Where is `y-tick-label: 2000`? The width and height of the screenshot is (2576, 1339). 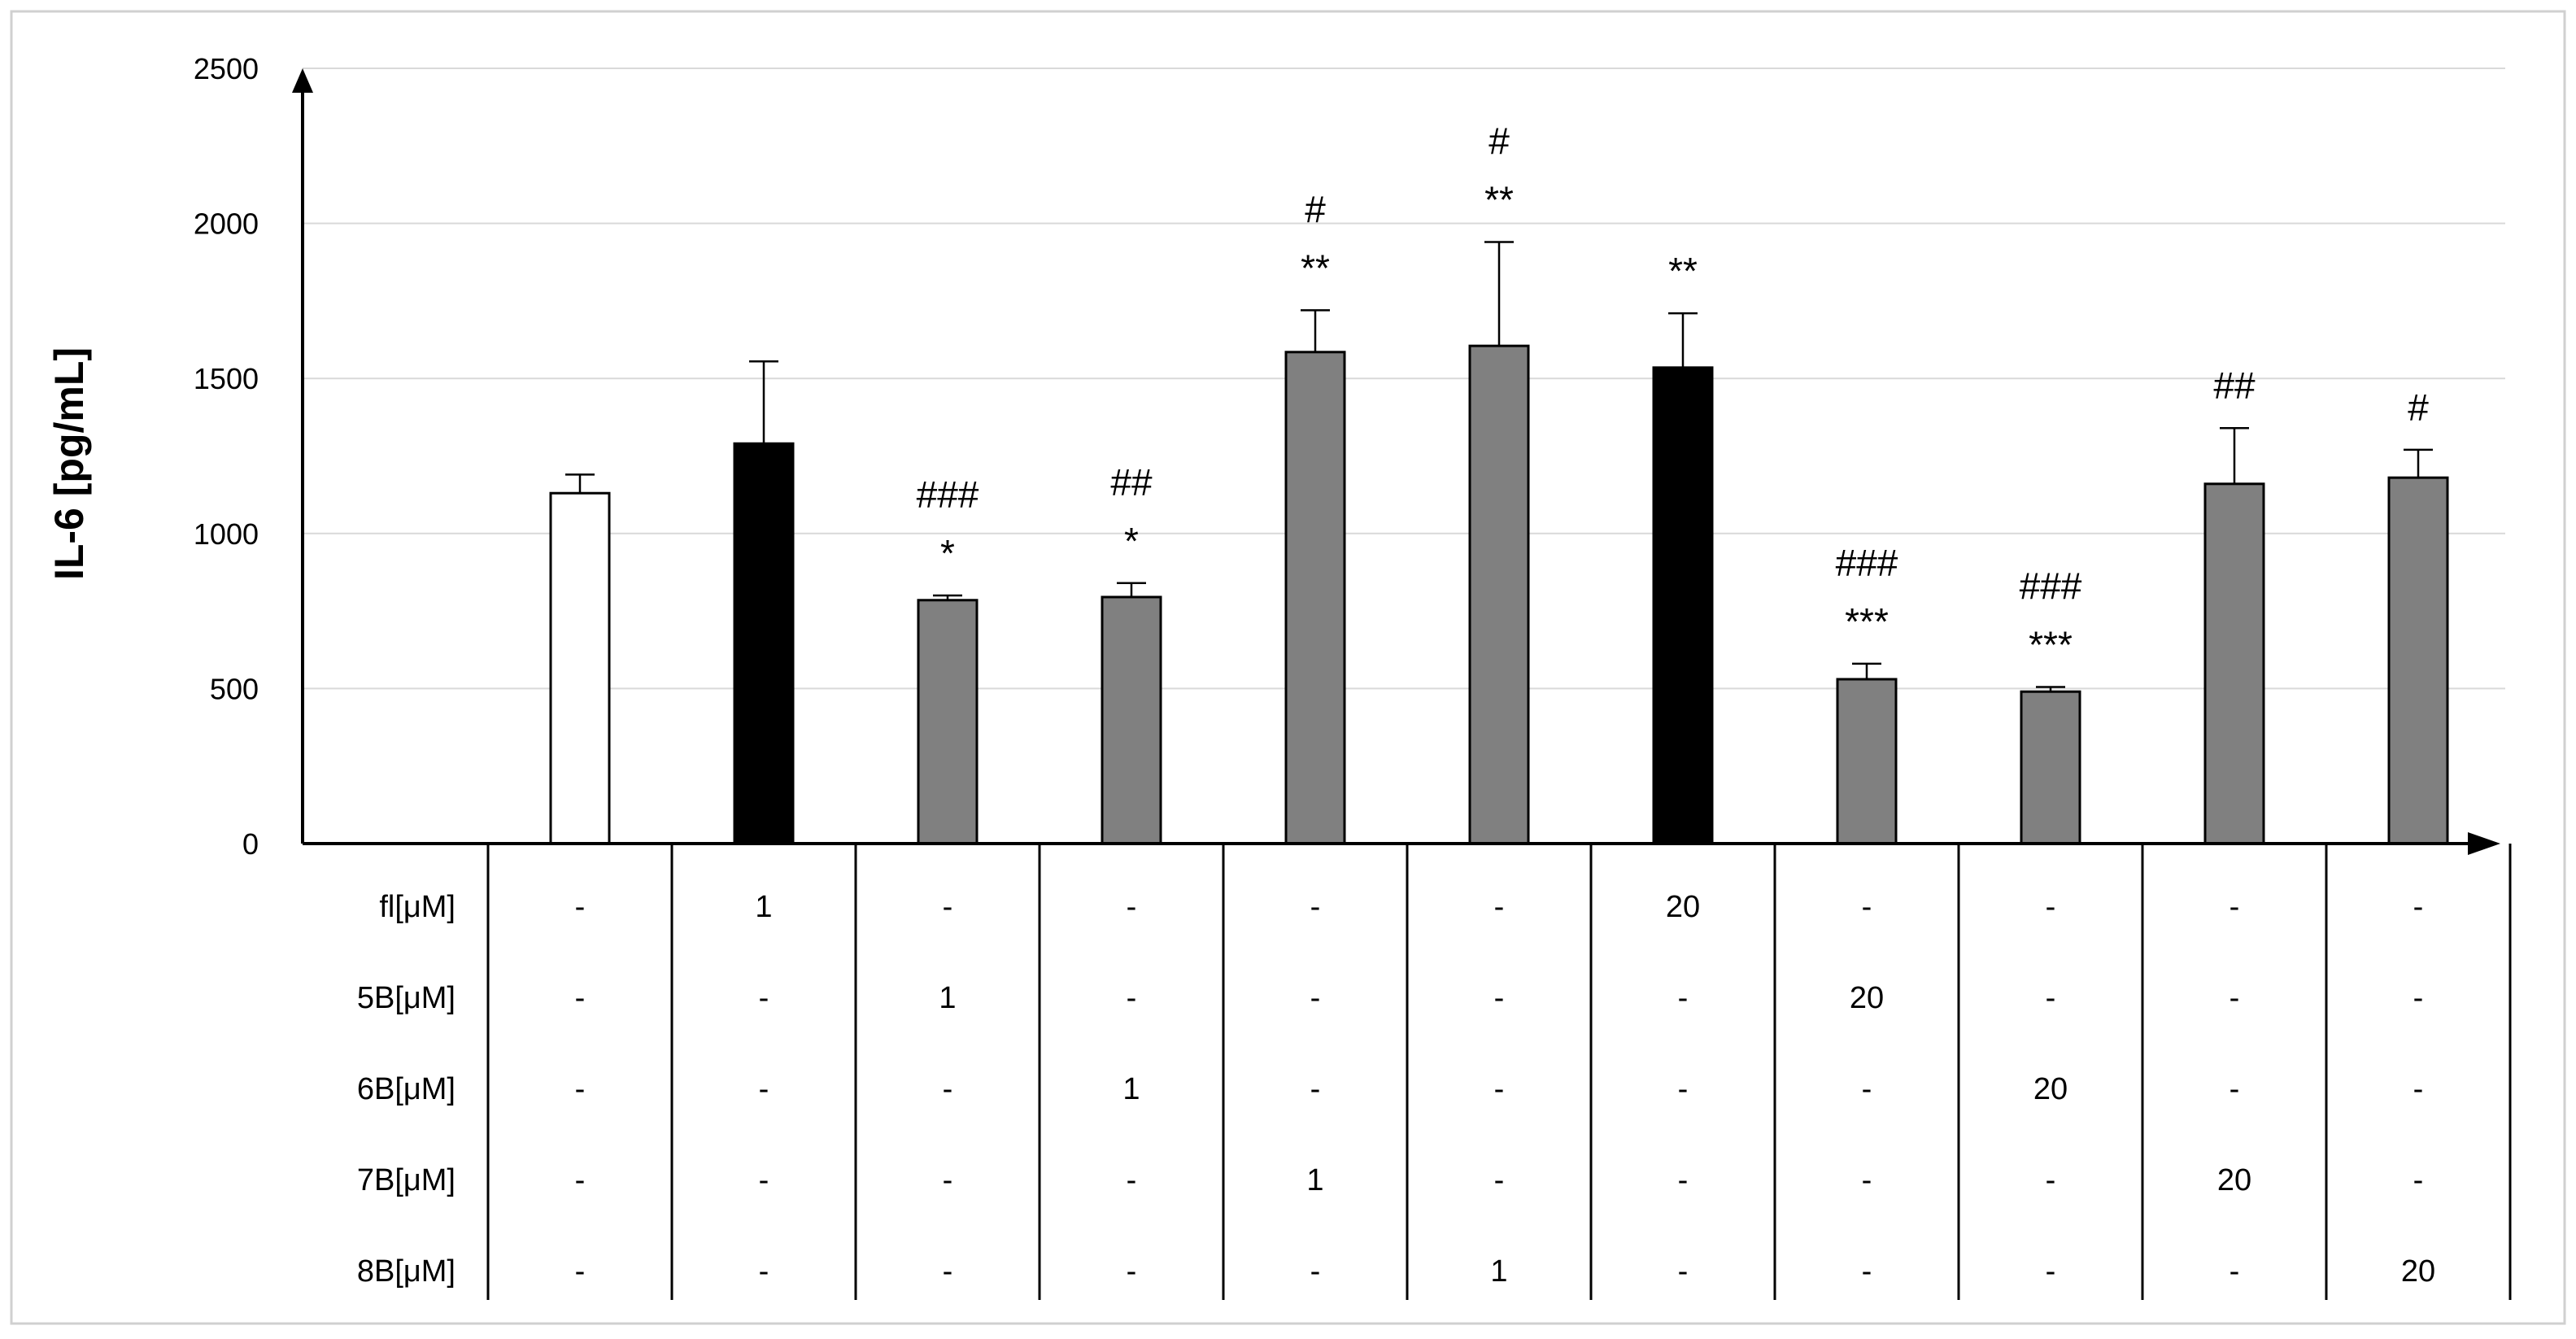
y-tick-label: 2000 is located at coordinates (226, 224).